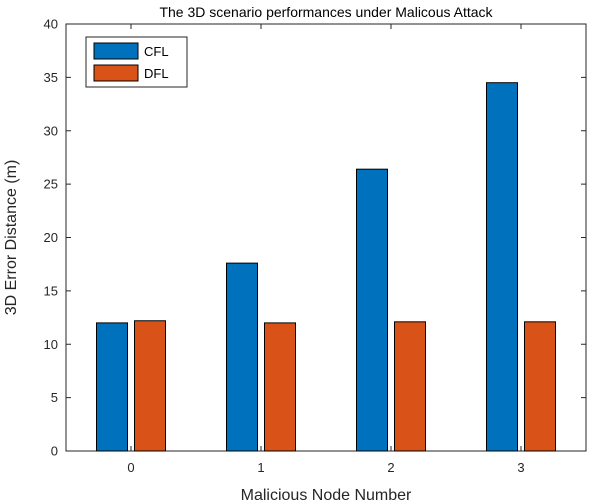 Image resolution: width=594 pixels, height=504 pixels. Describe the element at coordinates (130, 467) in the screenshot. I see `x-tick-label: 0` at that location.